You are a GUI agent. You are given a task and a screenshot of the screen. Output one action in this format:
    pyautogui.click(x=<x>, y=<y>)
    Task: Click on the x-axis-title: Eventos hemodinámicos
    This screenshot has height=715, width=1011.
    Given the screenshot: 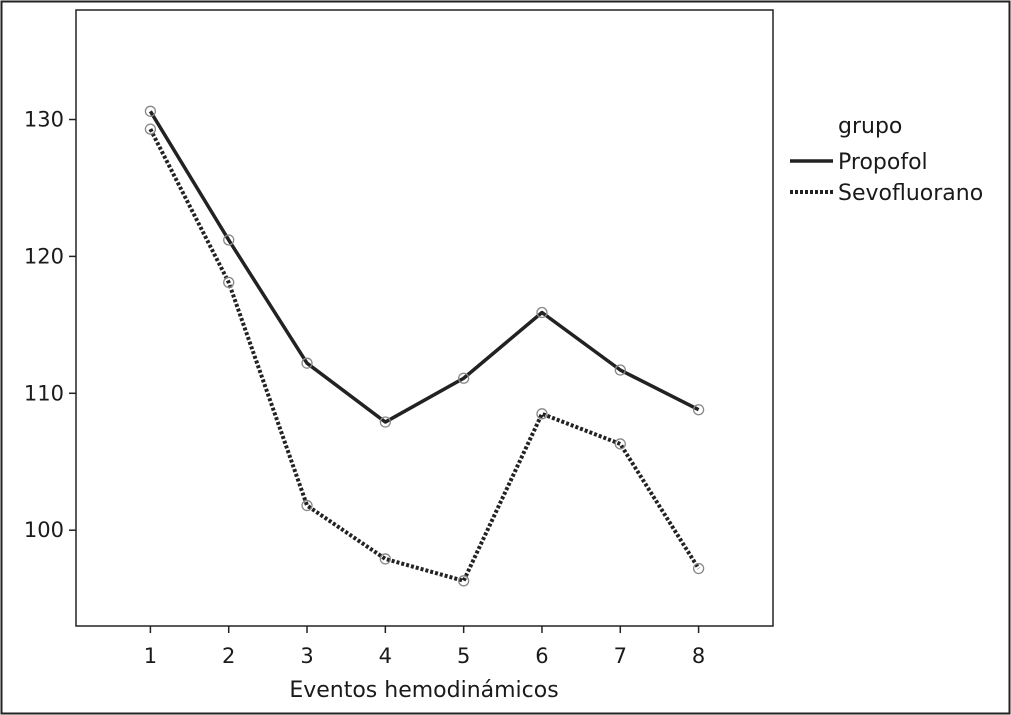 What is the action you would take?
    pyautogui.click(x=423, y=690)
    